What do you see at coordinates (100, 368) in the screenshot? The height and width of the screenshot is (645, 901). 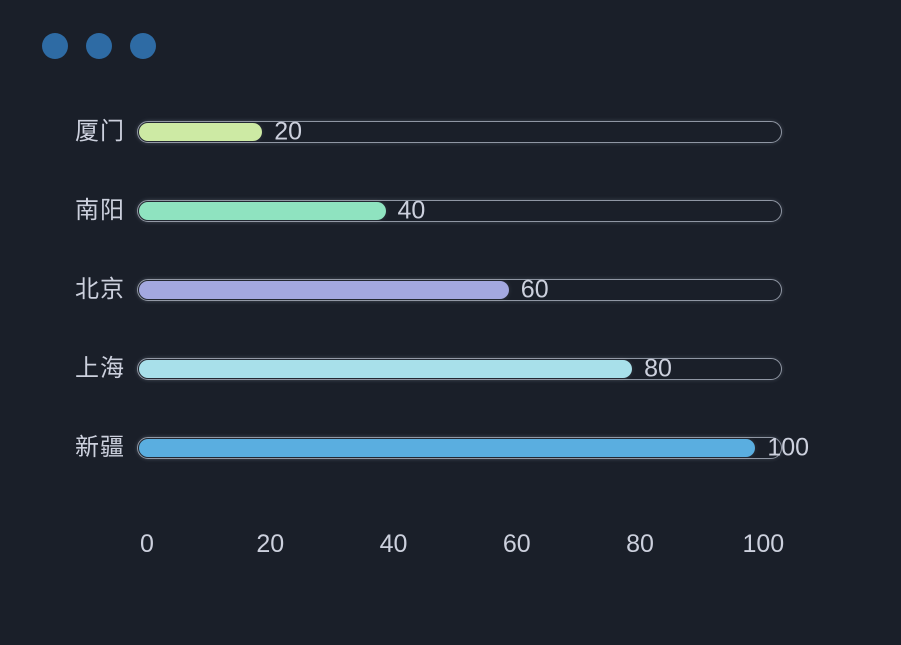 I see `bar-category-label: 上海` at bounding box center [100, 368].